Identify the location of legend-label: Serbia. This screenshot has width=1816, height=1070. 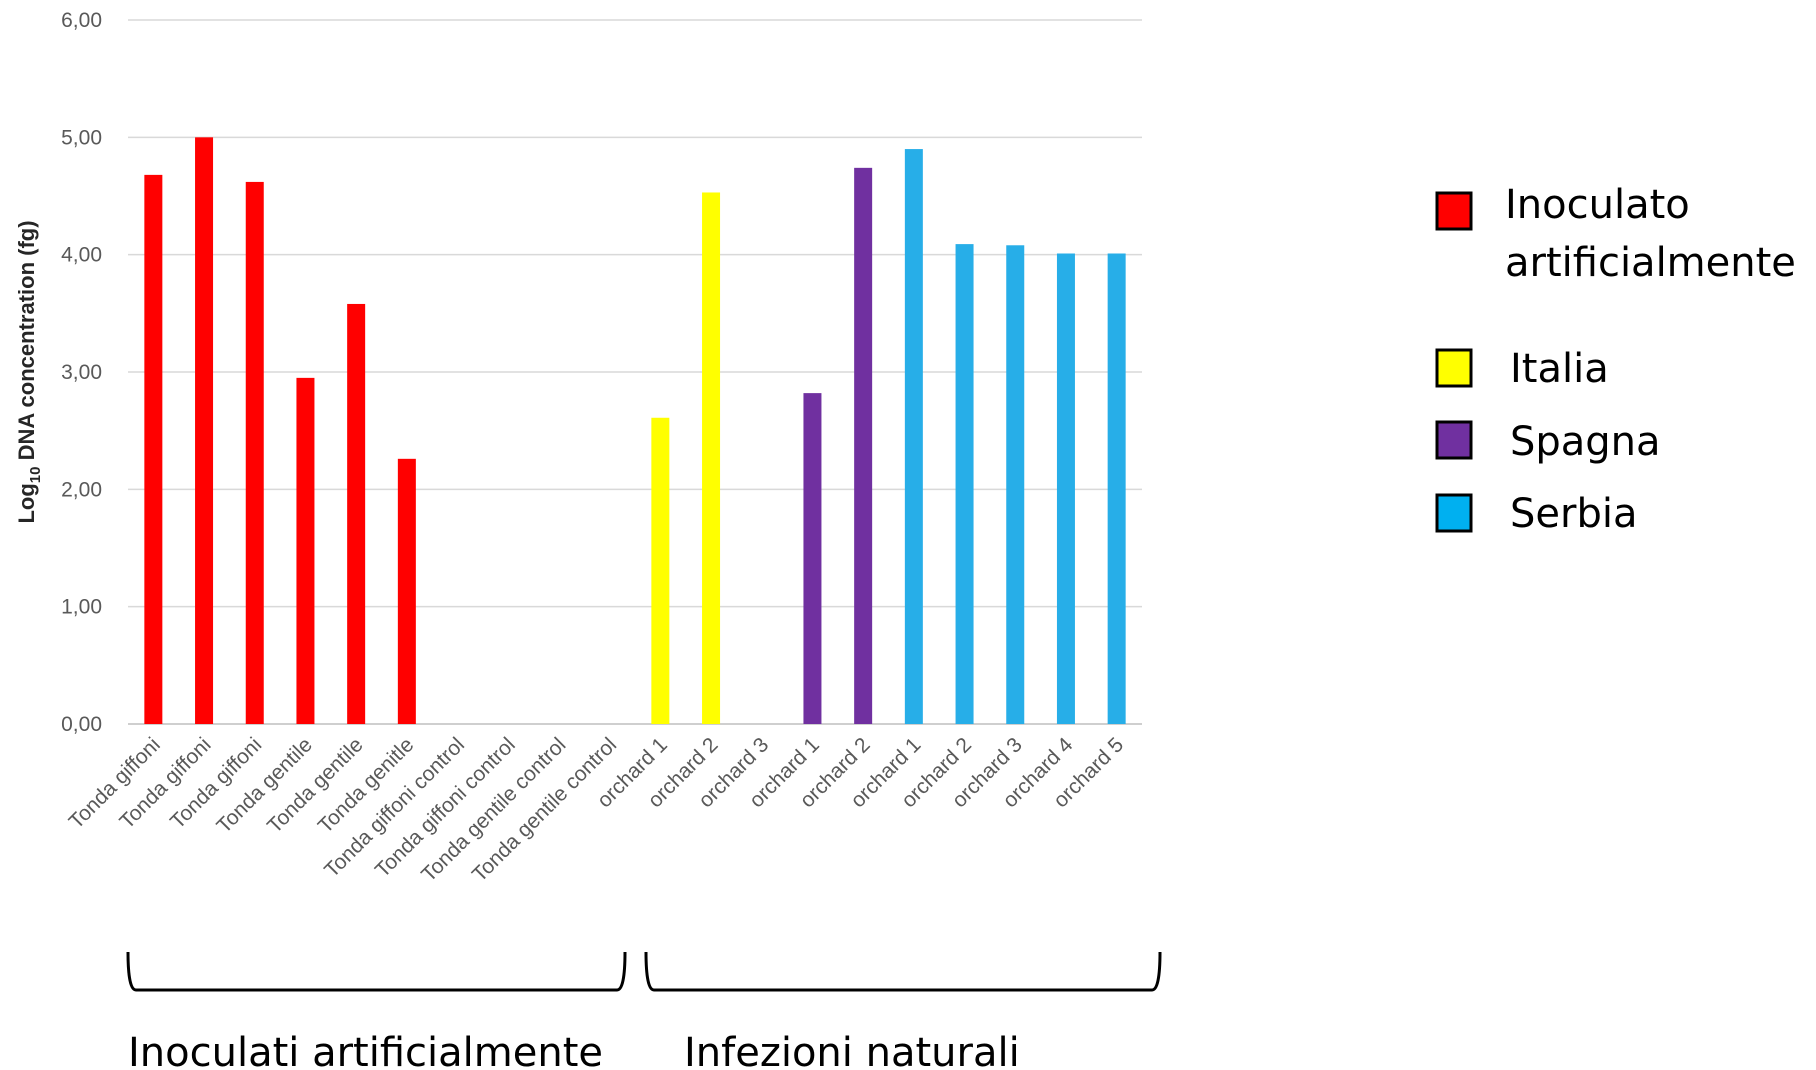
(1573, 514).